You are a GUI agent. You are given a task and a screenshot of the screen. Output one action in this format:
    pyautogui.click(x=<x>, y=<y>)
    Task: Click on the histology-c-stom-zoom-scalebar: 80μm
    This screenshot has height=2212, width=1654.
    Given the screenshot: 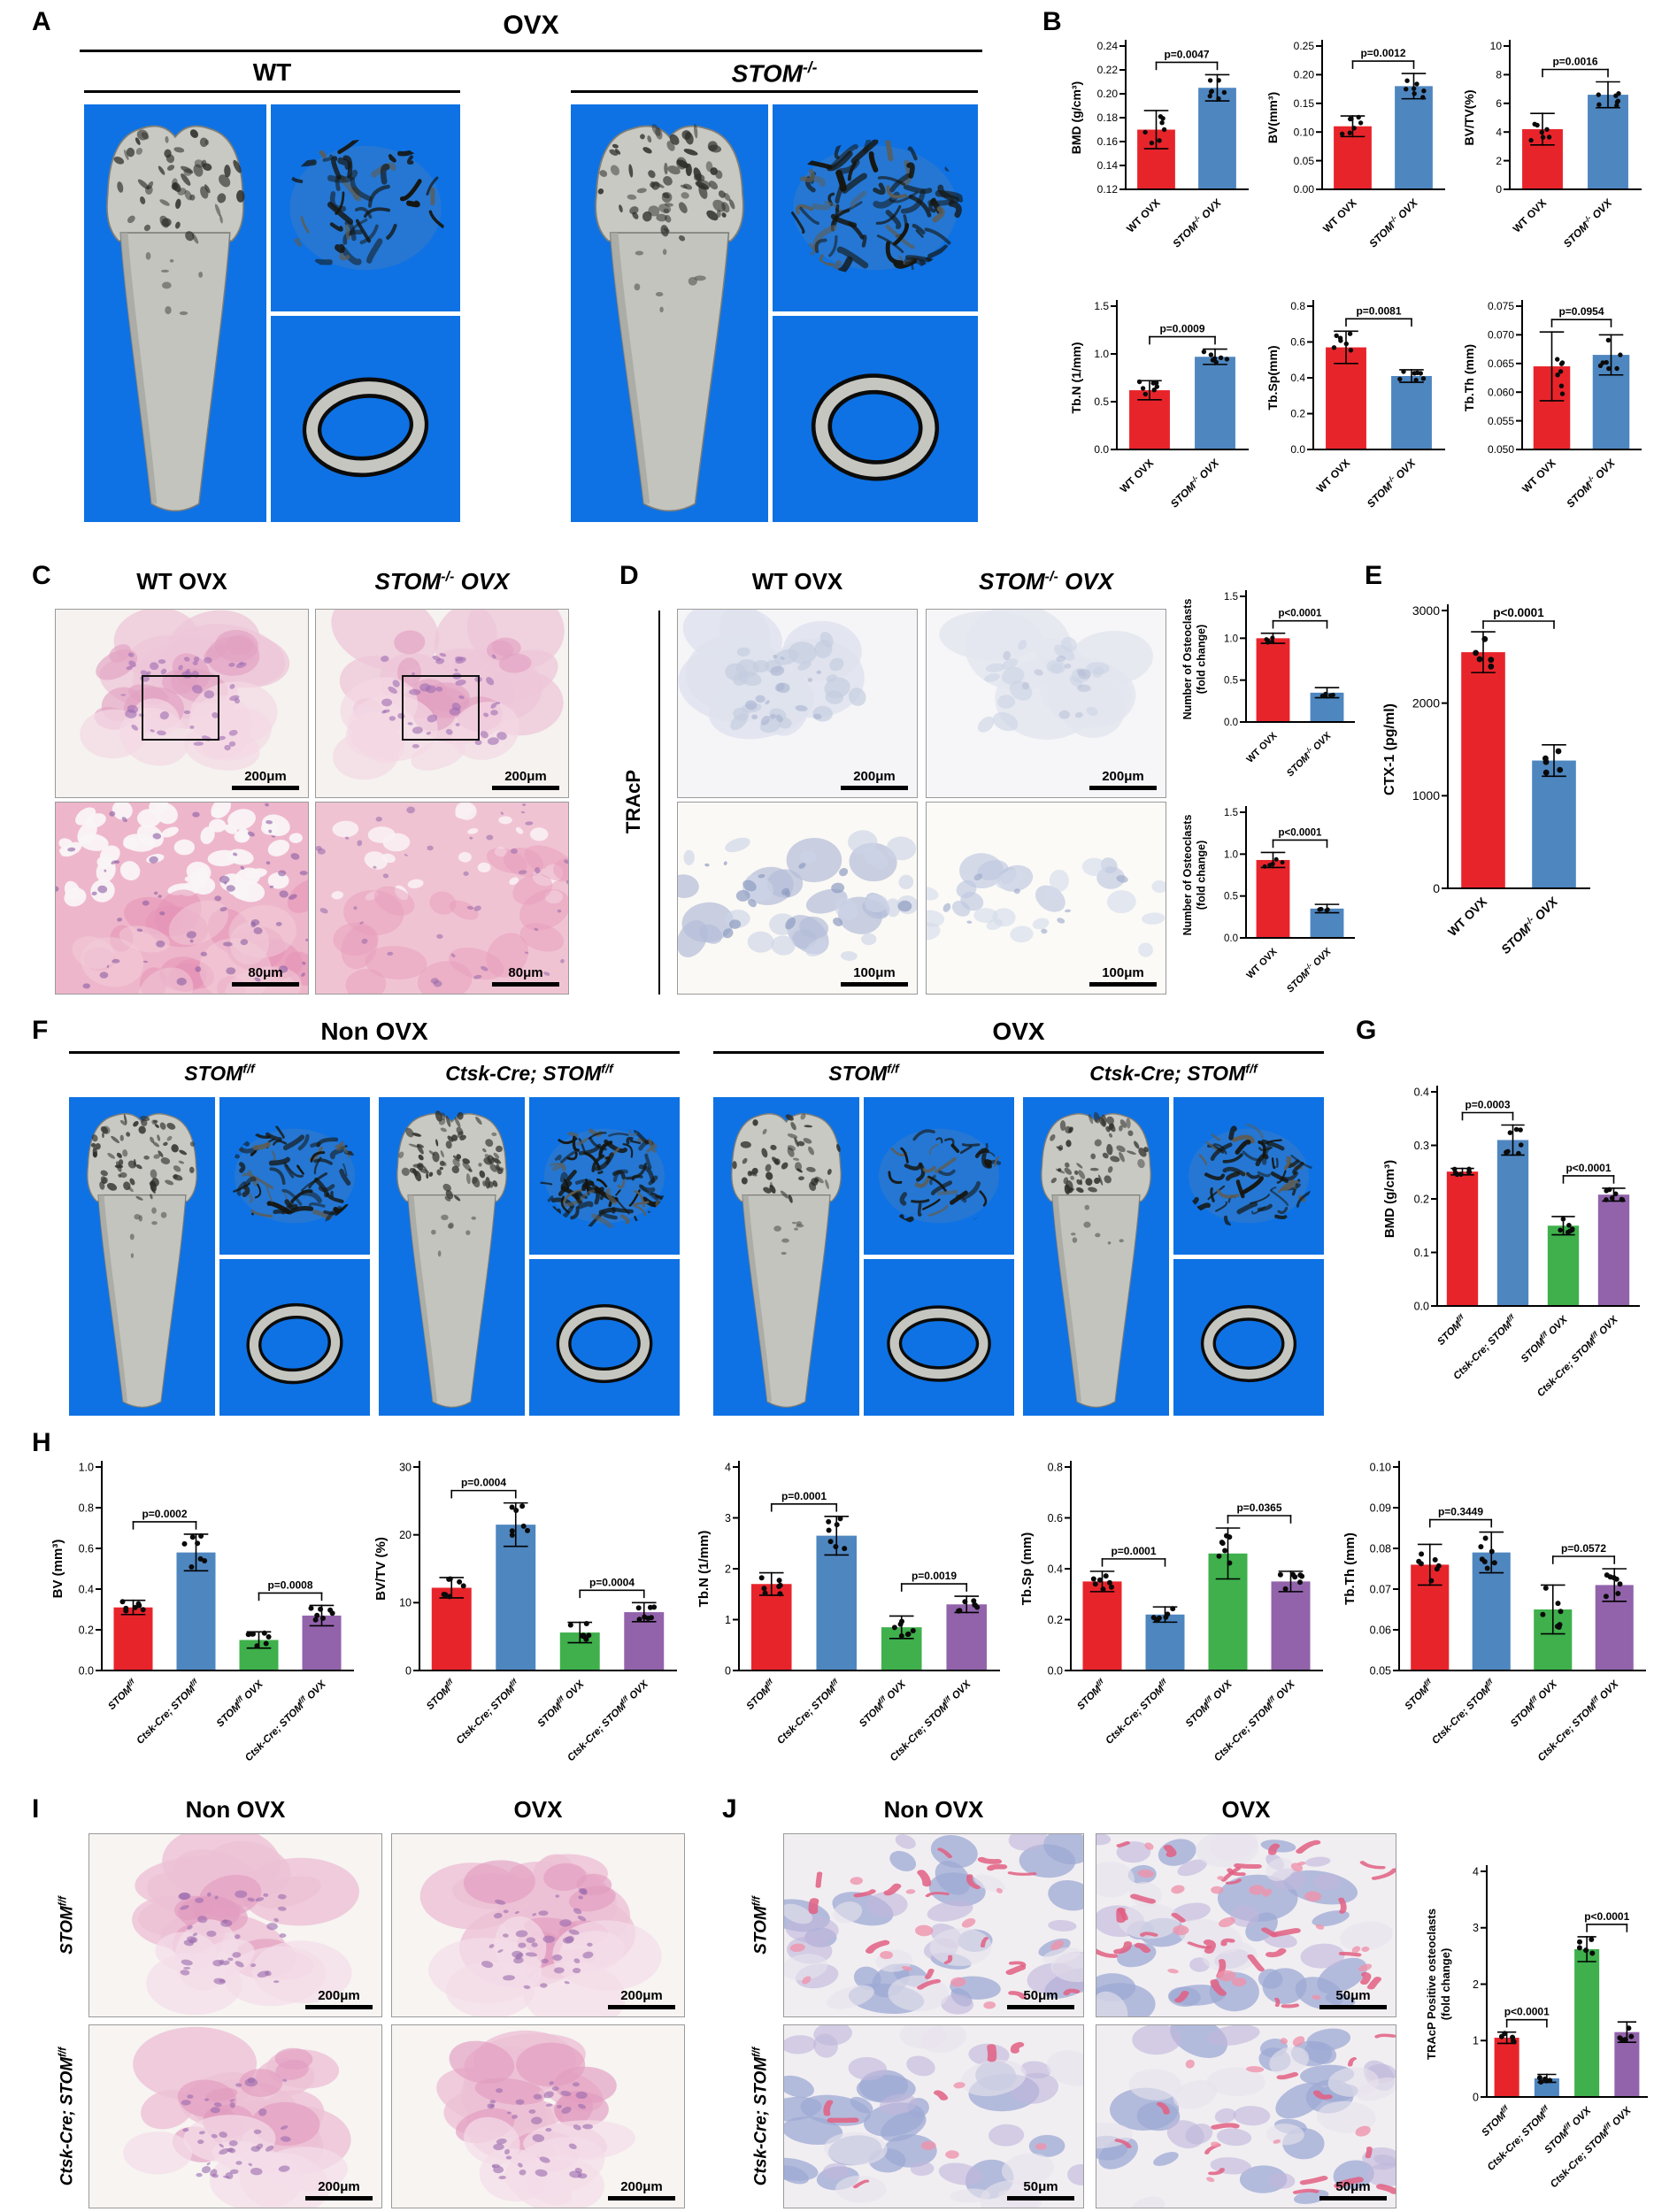 What is the action you would take?
    pyautogui.click(x=525, y=976)
    